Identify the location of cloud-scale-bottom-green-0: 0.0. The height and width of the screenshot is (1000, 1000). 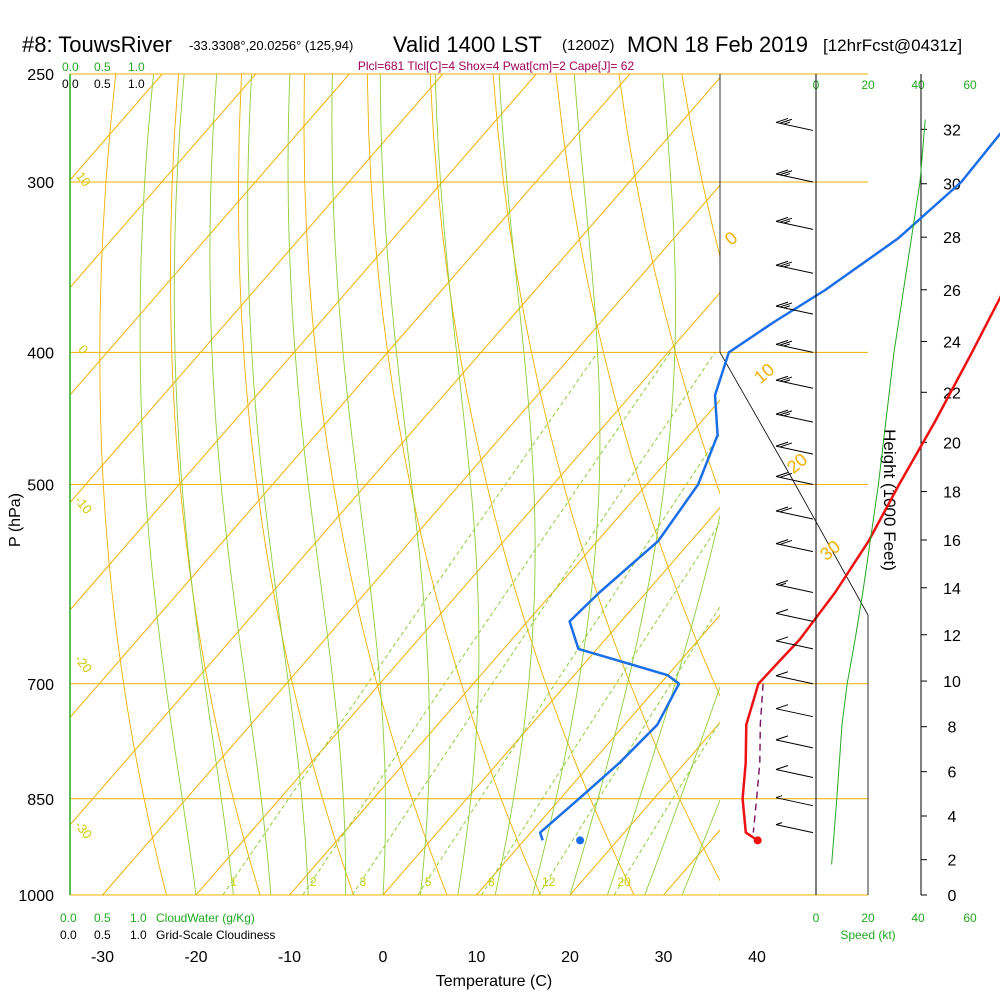
(68, 918).